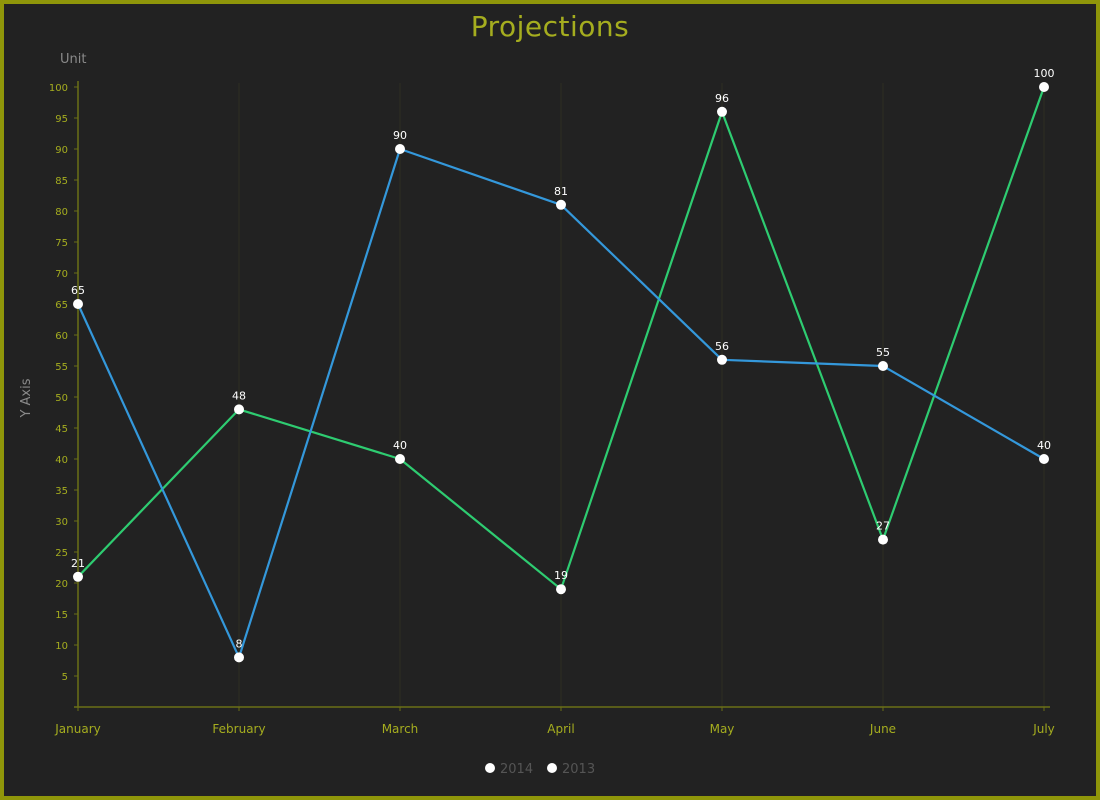  Describe the element at coordinates (61, 646) in the screenshot. I see `y-tick-label: 10` at that location.